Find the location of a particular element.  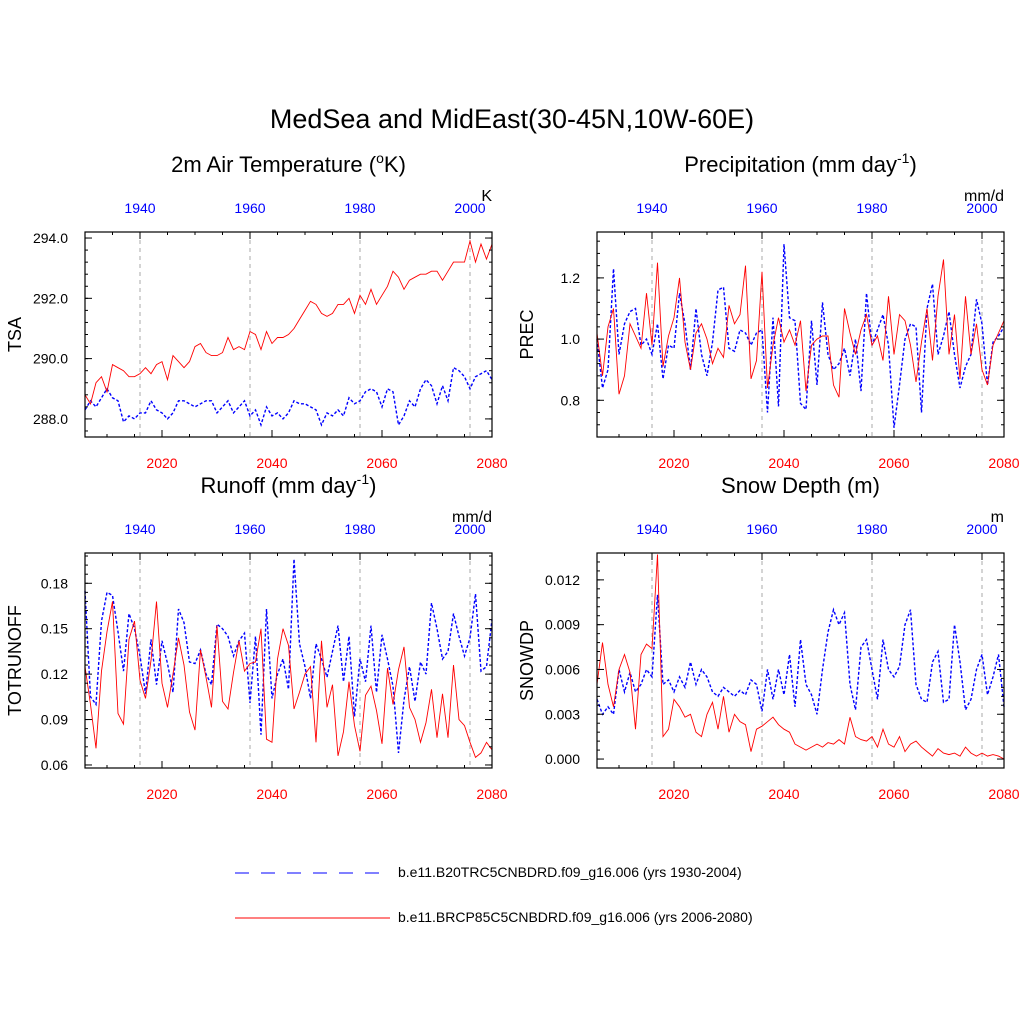

y-tick-label: 1.2 is located at coordinates (571, 278).